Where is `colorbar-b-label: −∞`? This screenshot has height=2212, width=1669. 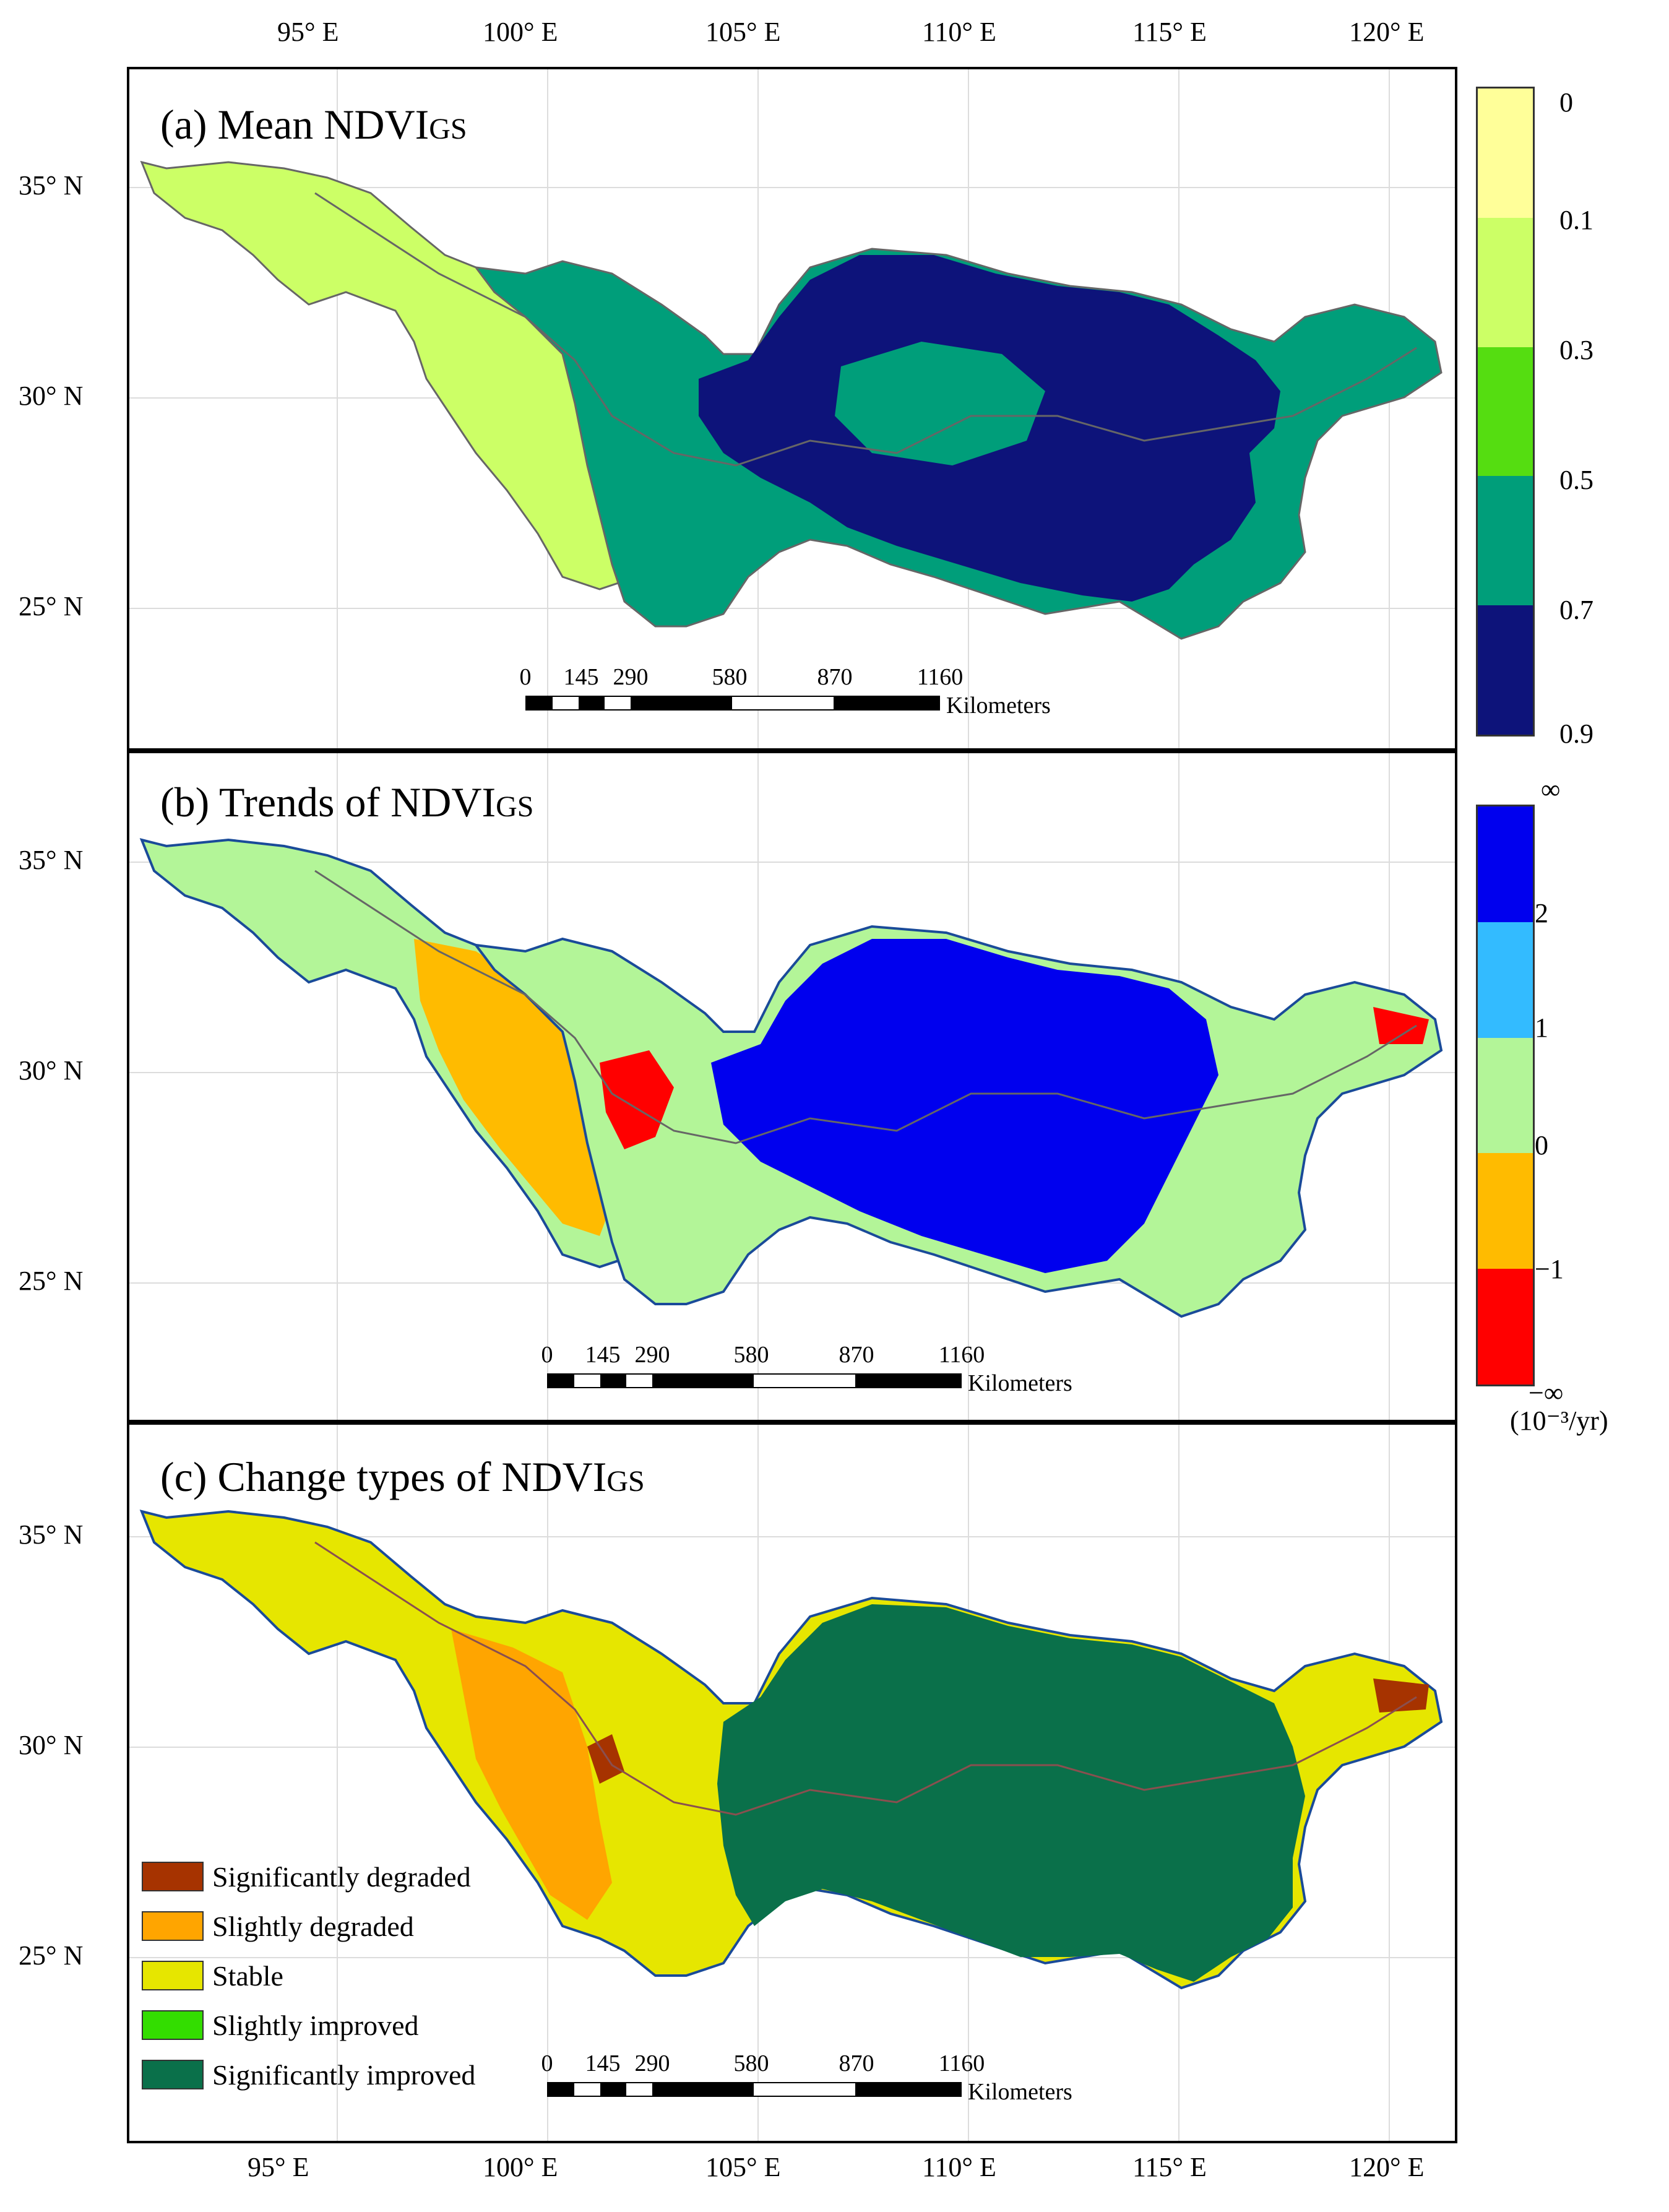 colorbar-b-label: −∞ is located at coordinates (1546, 1393).